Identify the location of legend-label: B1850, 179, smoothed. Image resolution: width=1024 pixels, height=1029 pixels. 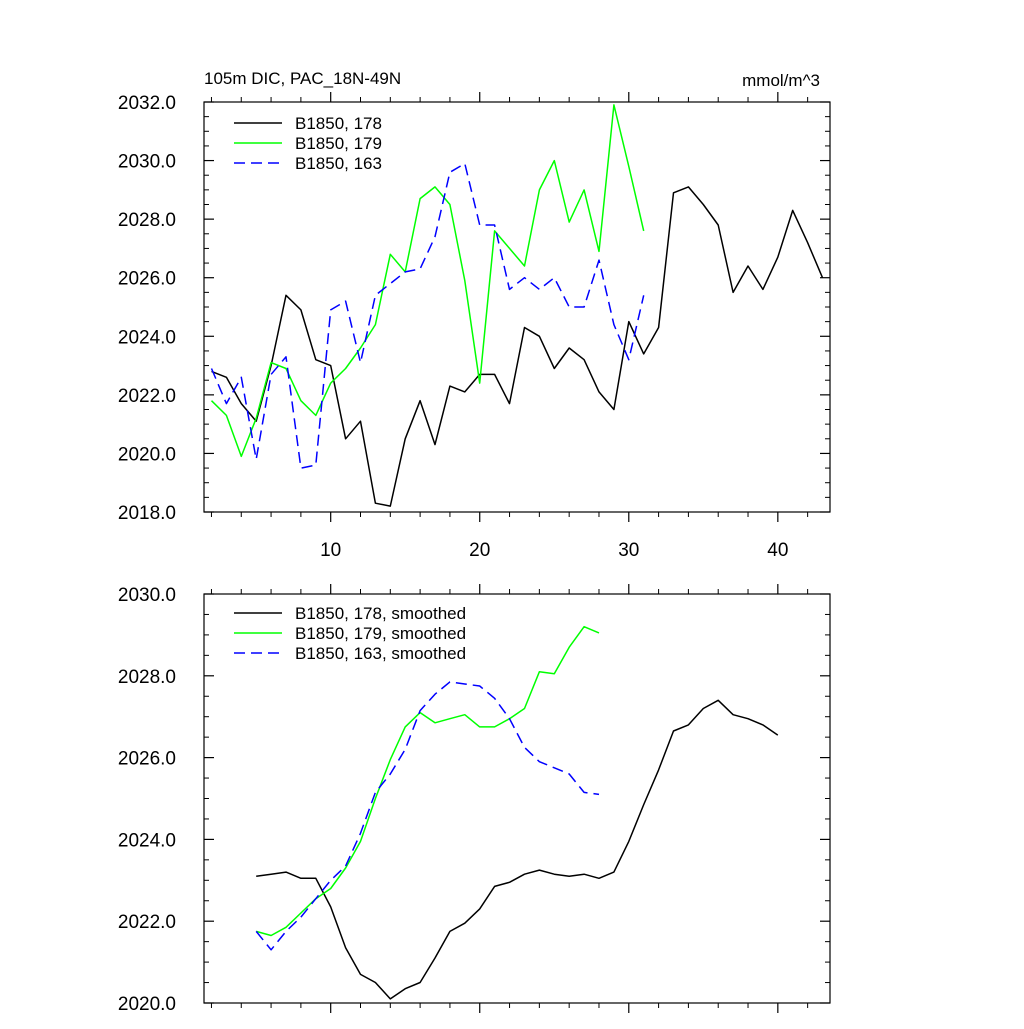
(380, 633).